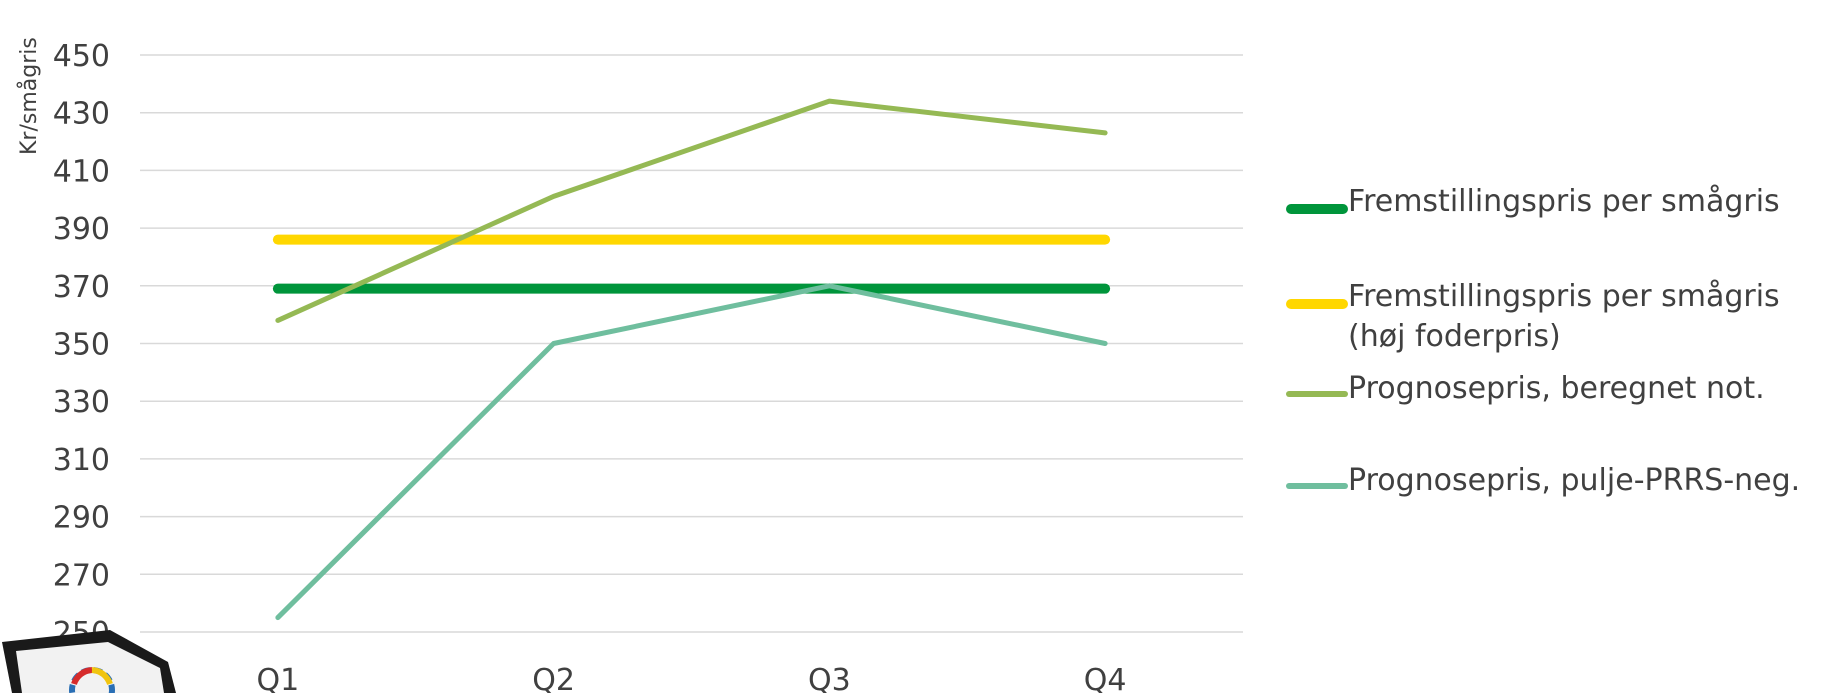  I want to click on y-axis-ticks: 250270290310330350370390410430450, so click(81, 345).